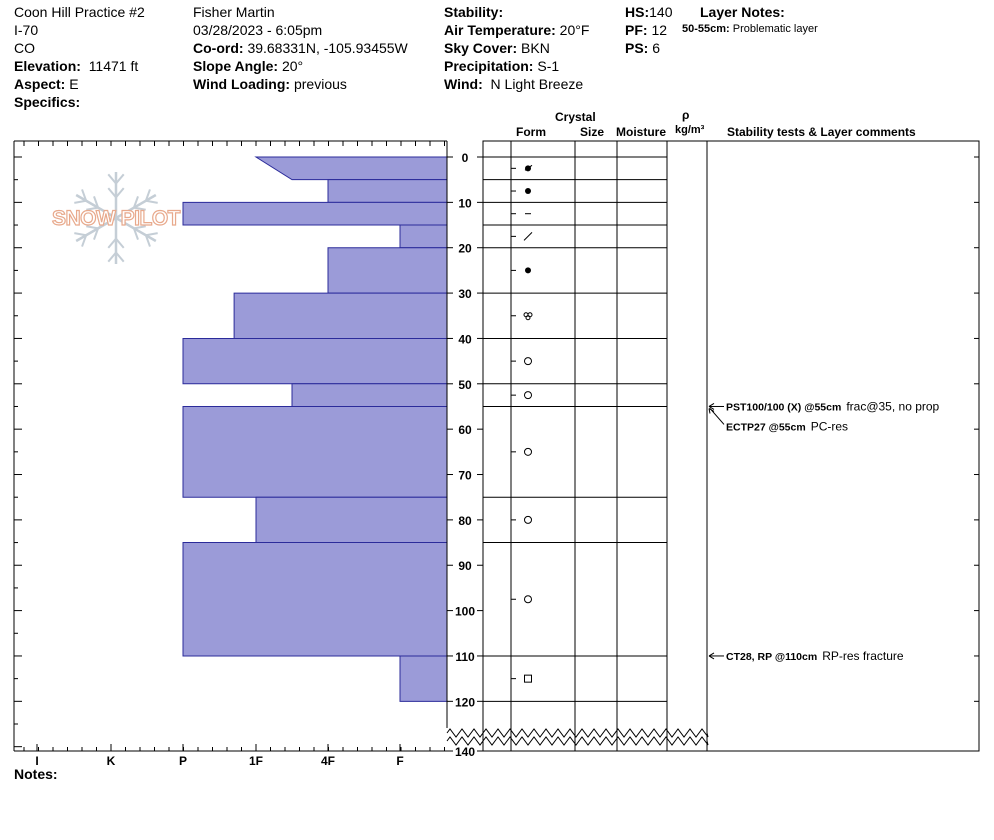 The height and width of the screenshot is (840, 994). Describe the element at coordinates (465, 339) in the screenshot. I see `depth-tick-label: 40` at that location.